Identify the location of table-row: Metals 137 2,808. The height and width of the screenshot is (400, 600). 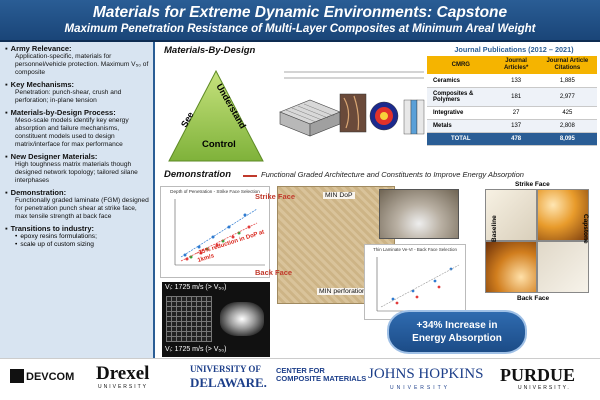
(512, 126).